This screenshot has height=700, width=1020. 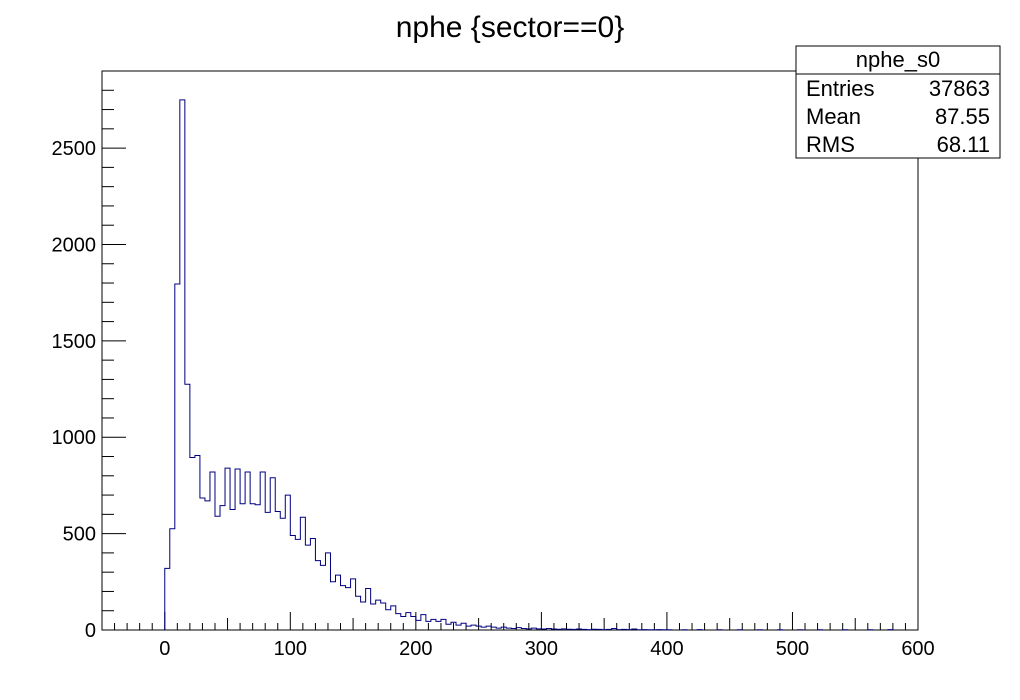 I want to click on x-tick-label: 600, so click(x=917, y=649).